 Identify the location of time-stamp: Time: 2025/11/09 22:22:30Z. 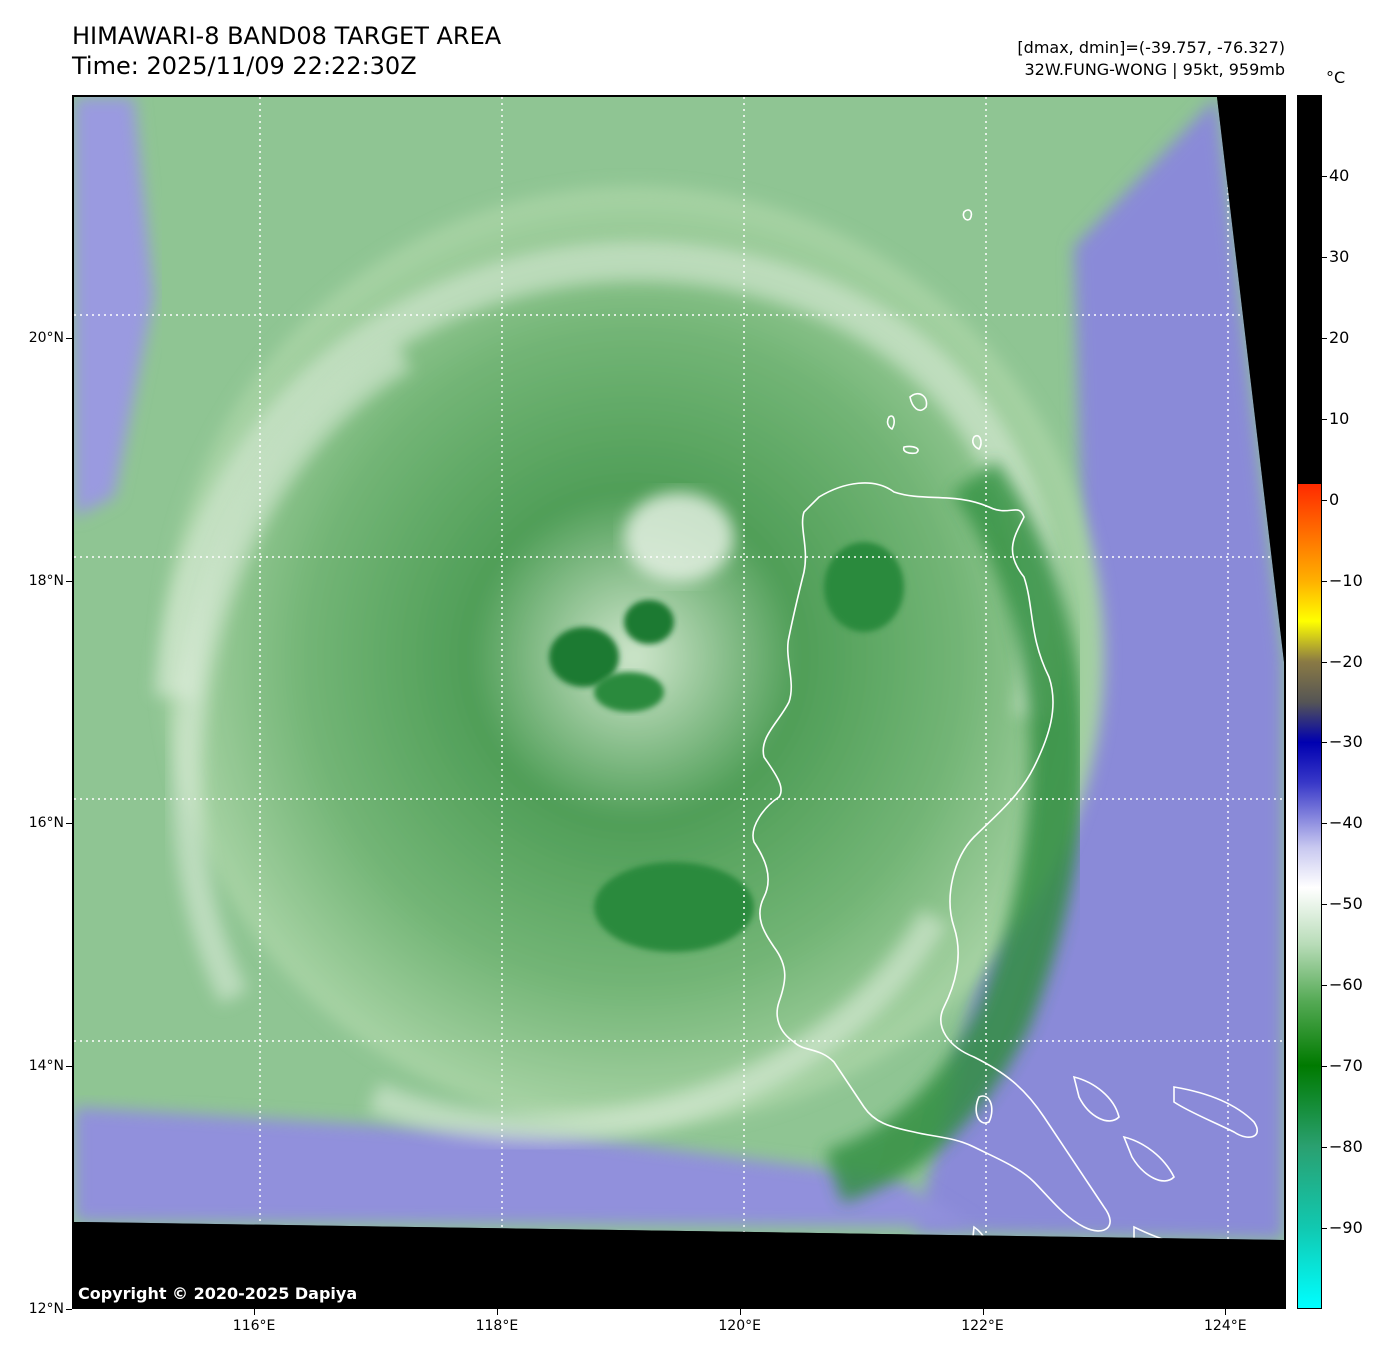
(244, 66).